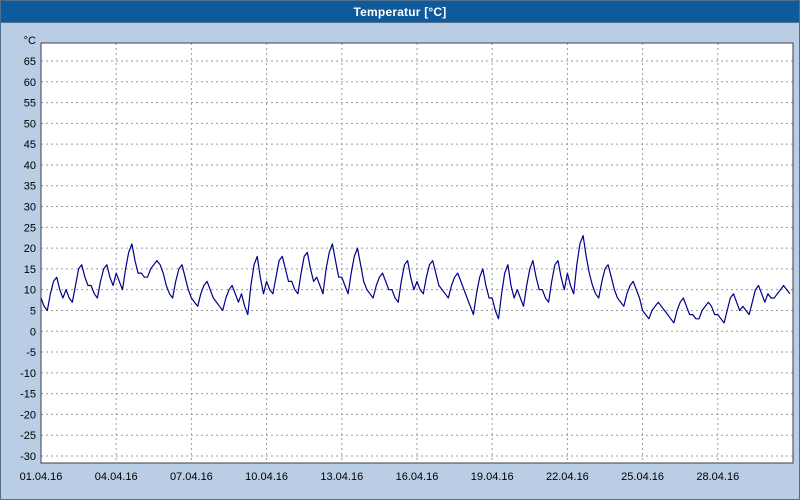 The width and height of the screenshot is (800, 500). What do you see at coordinates (33, 311) in the screenshot?
I see `y-tick-label: 5` at bounding box center [33, 311].